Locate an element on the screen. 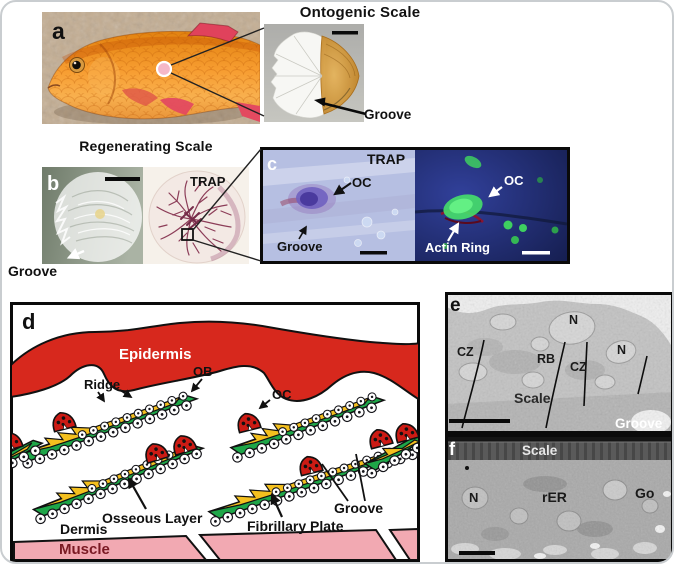  regenerating-scale-title: Regenerating Scale is located at coordinates (146, 146).